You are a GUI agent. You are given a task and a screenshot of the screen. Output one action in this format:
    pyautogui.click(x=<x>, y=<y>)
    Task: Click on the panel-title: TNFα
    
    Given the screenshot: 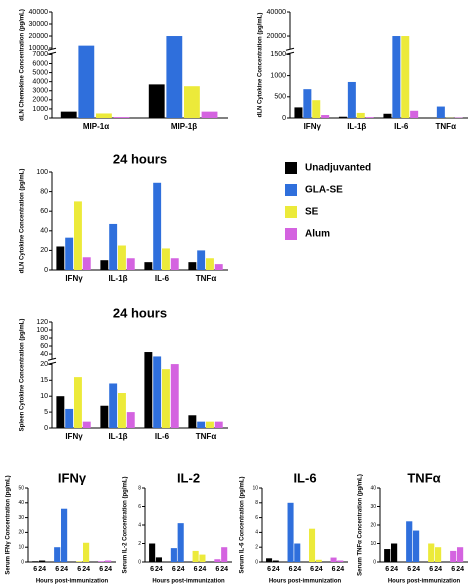 What is the action you would take?
    pyautogui.click(x=423, y=477)
    